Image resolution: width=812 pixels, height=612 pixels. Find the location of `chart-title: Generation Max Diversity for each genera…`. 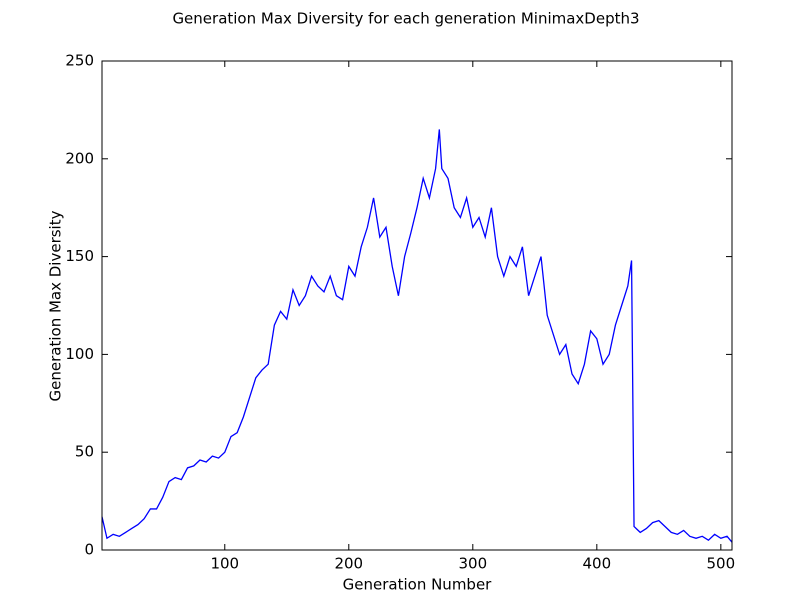

chart-title: Generation Max Diversity for each genera… is located at coordinates (405, 19).